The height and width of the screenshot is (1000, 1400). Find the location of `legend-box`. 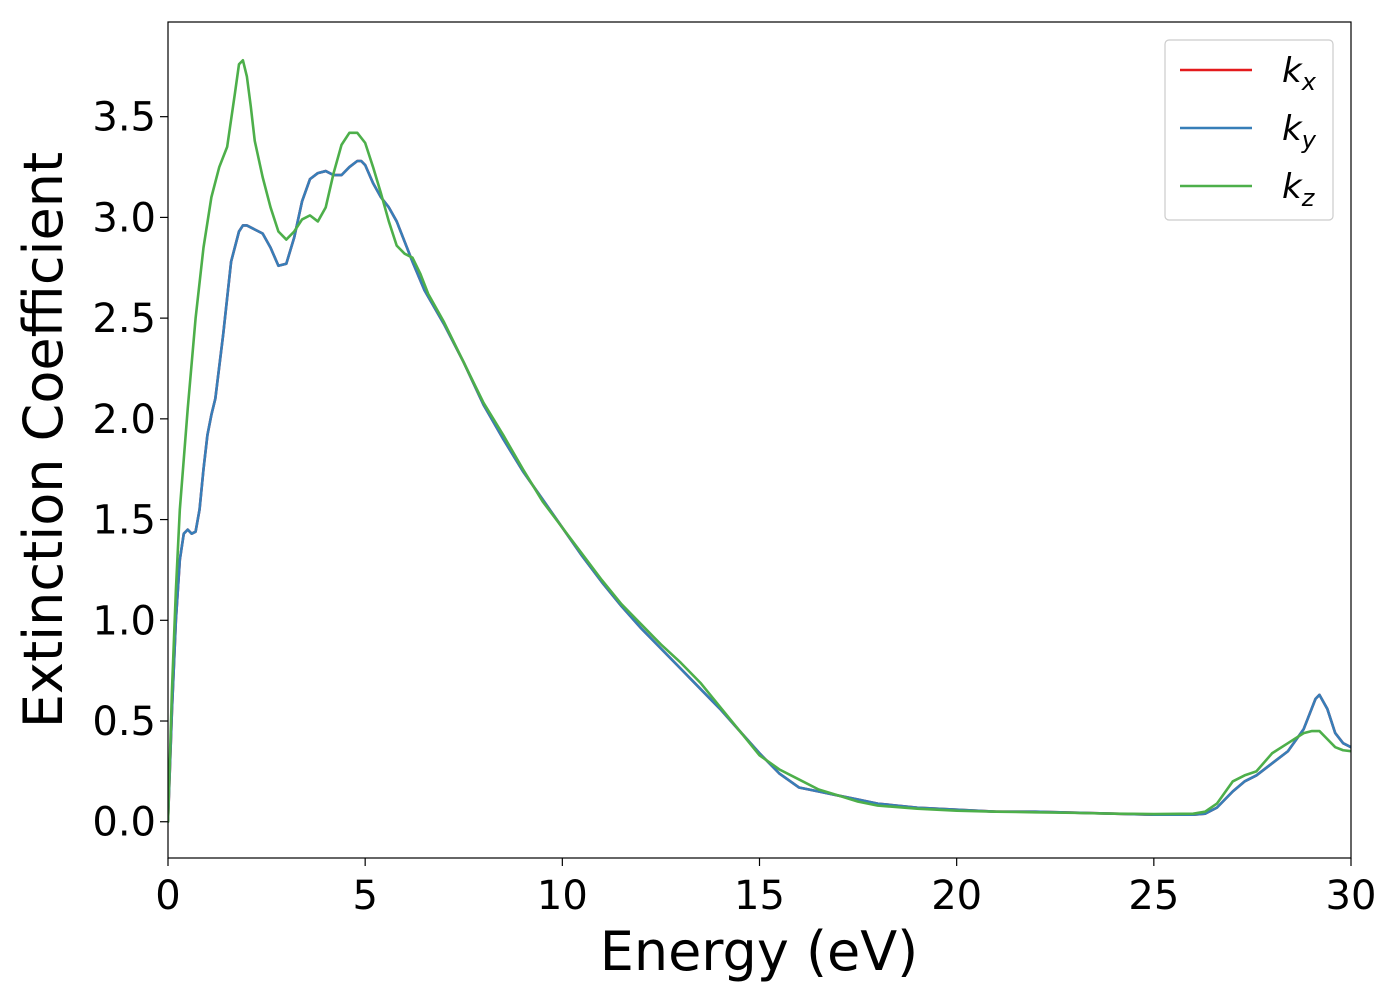

legend-box is located at coordinates (1249, 130).